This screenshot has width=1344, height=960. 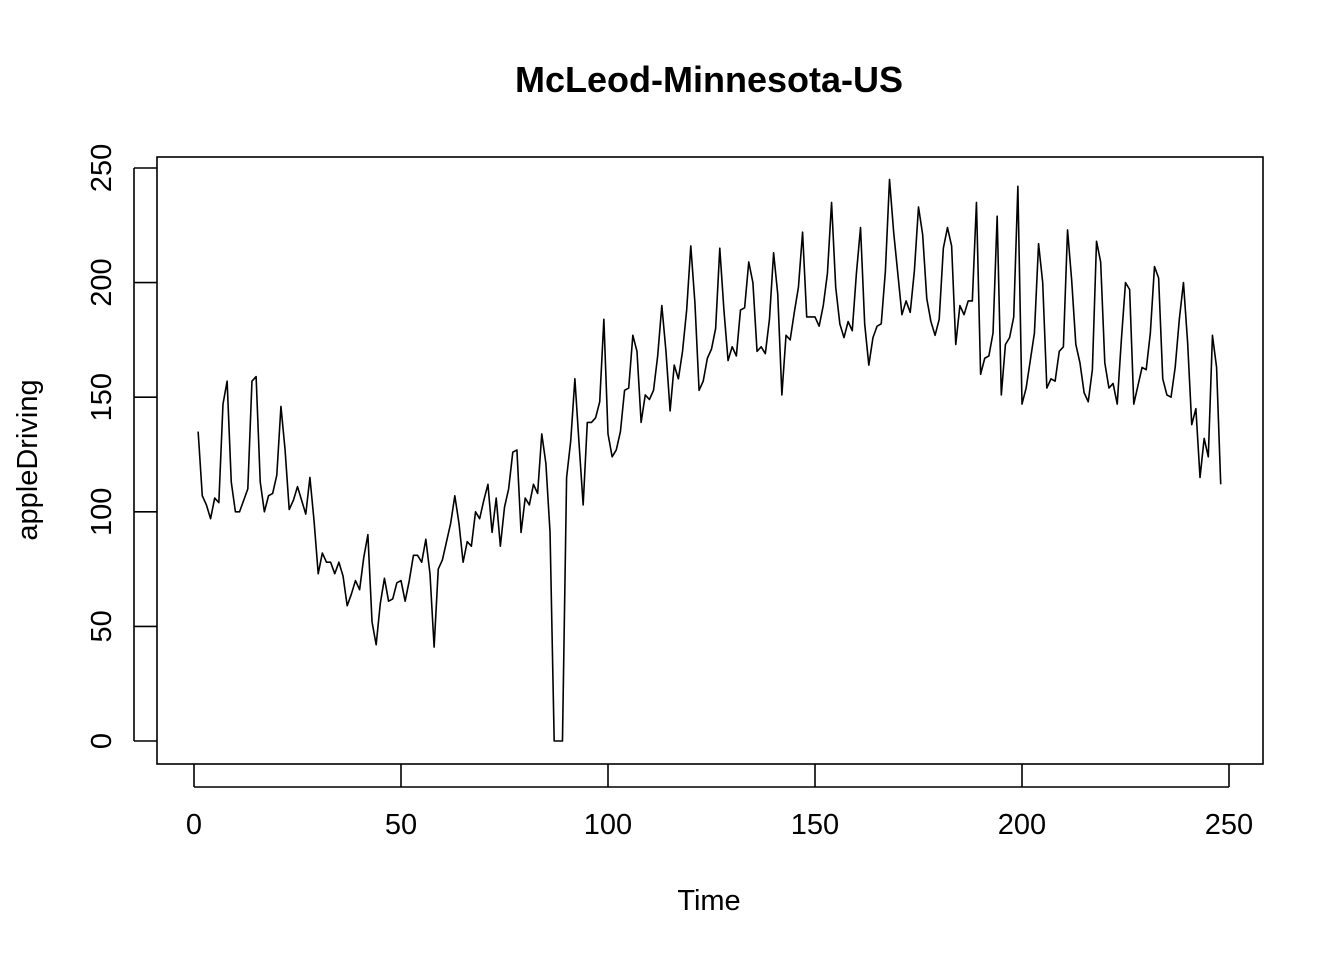 I want to click on y-tick-label: 50, so click(x=102, y=626).